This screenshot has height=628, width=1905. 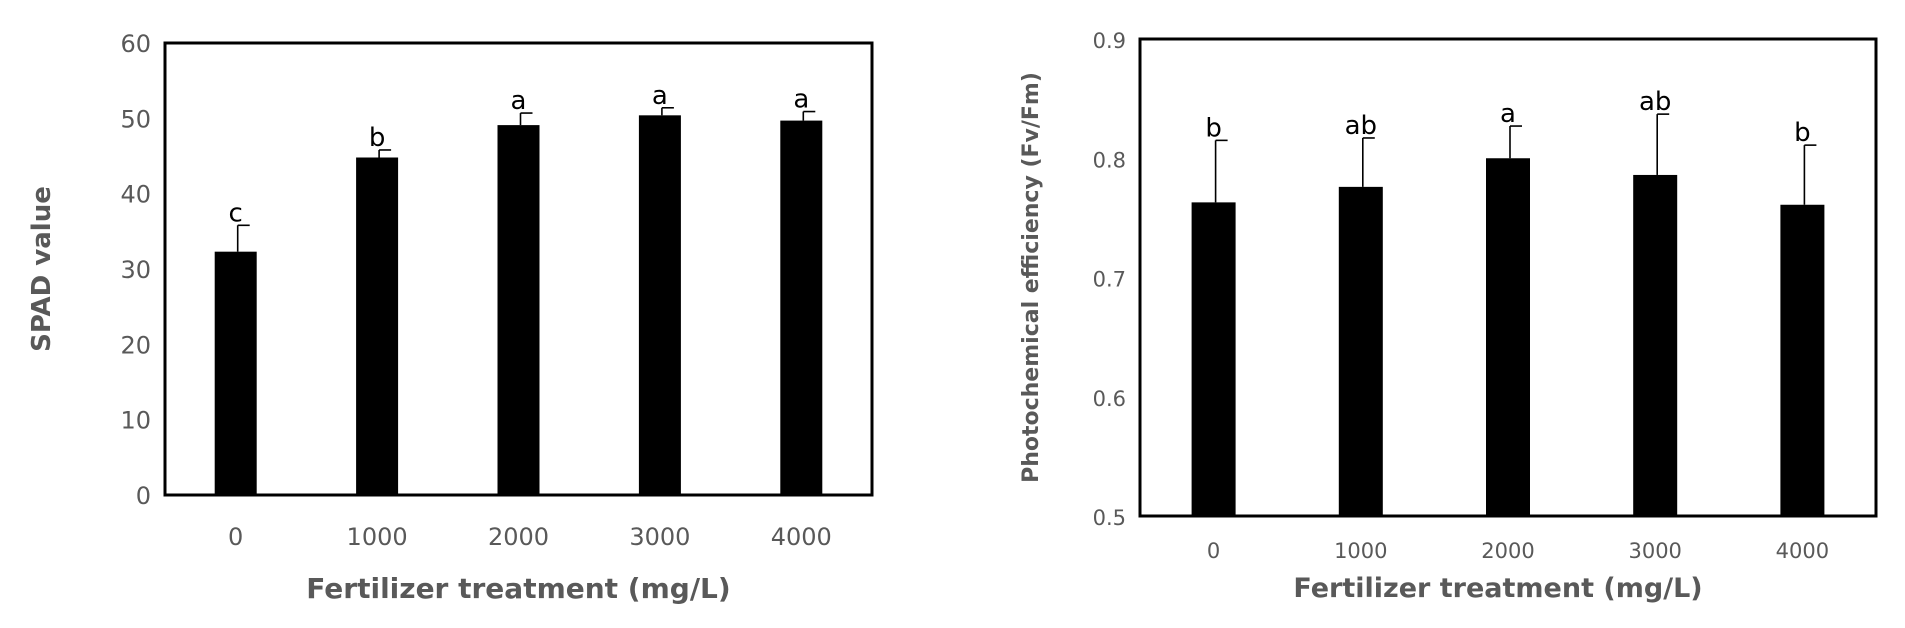 I want to click on y-axis-title: Photochemical efficiency (Fv/Fm), so click(x=1031, y=277).